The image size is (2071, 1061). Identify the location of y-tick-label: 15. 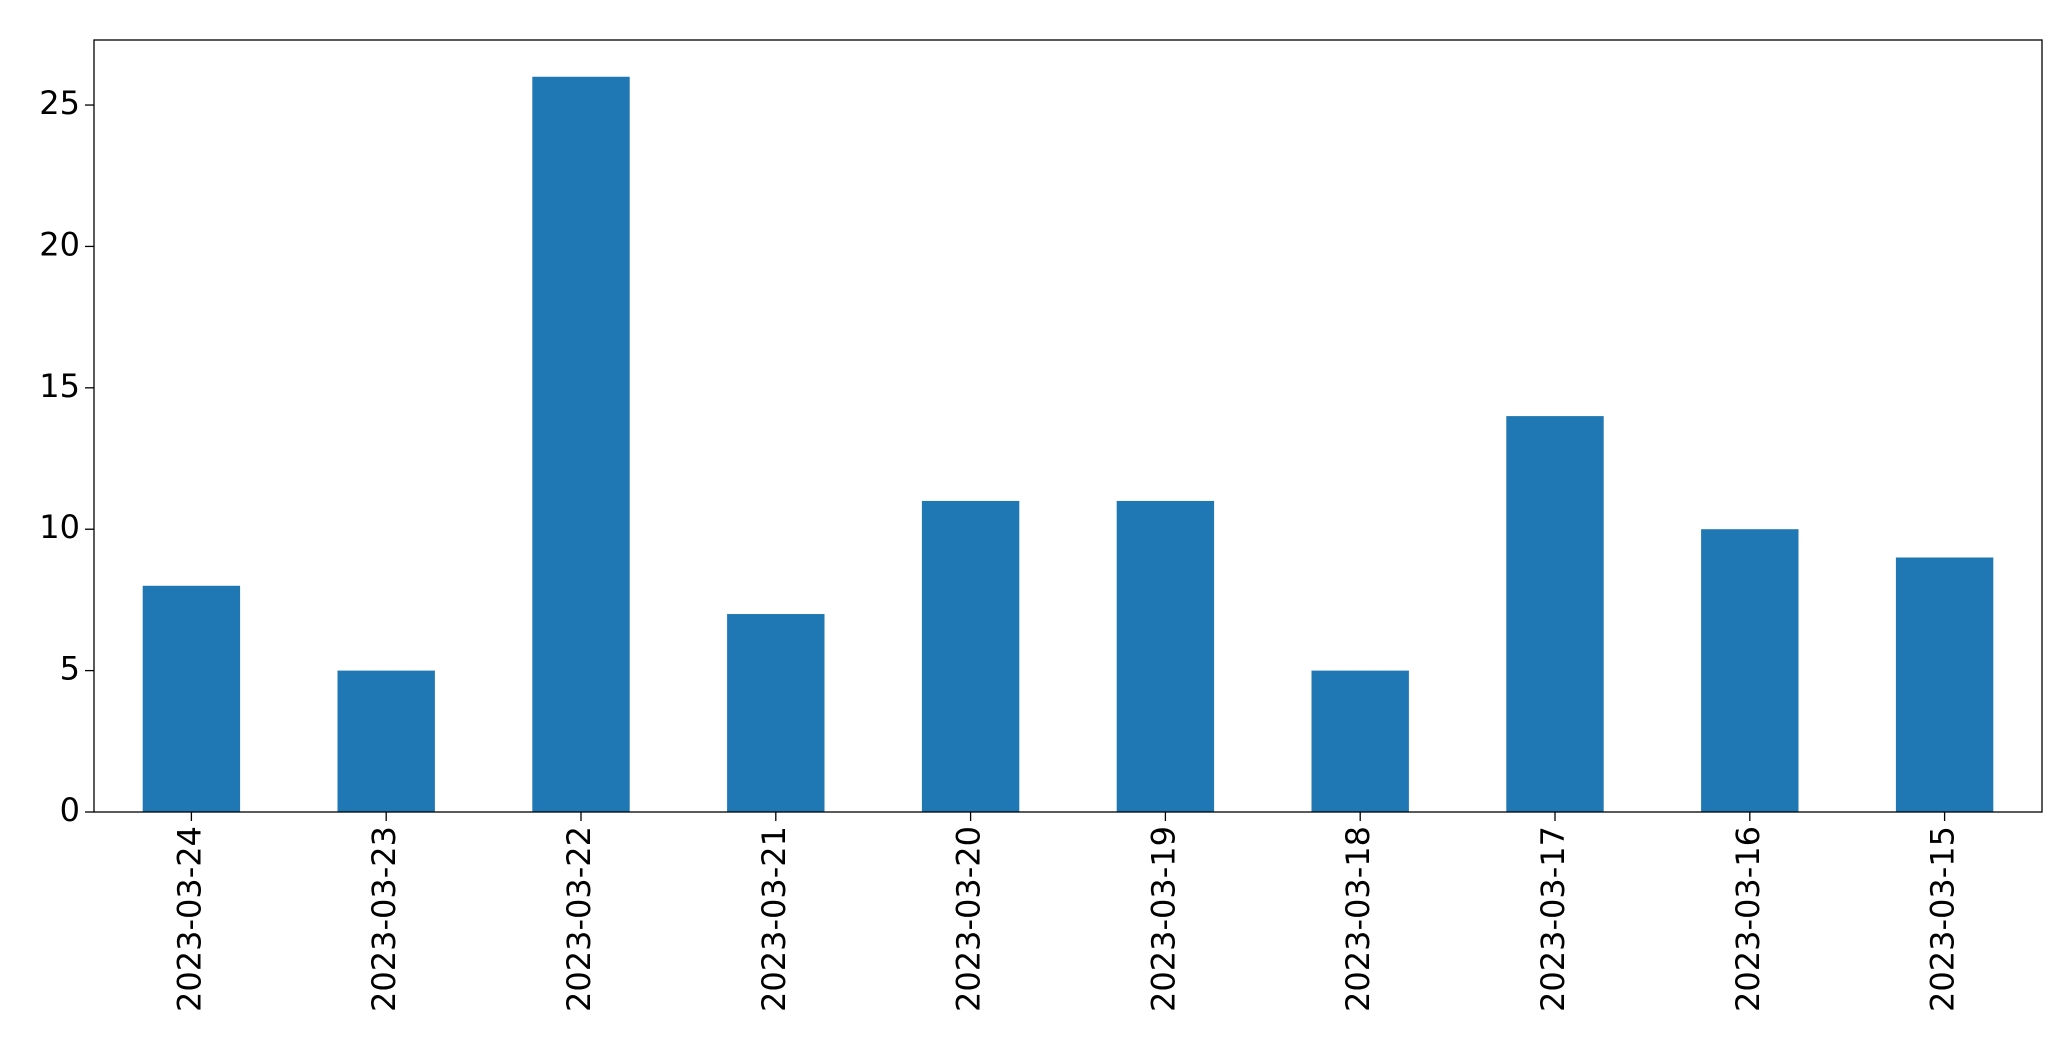
(59, 386).